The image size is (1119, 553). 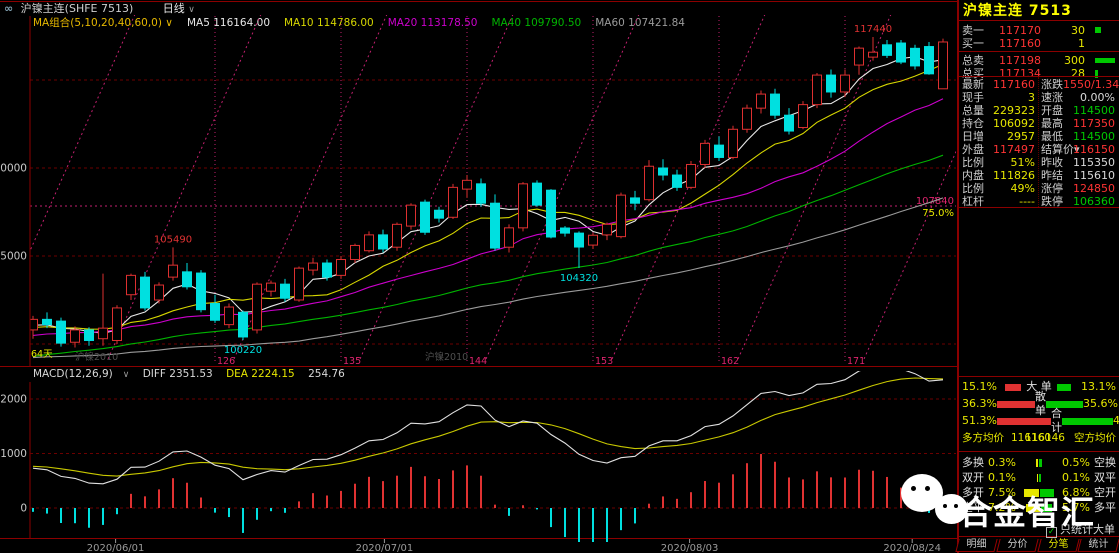 I want to click on tab-统计: 统计, so click(x=1098, y=545).